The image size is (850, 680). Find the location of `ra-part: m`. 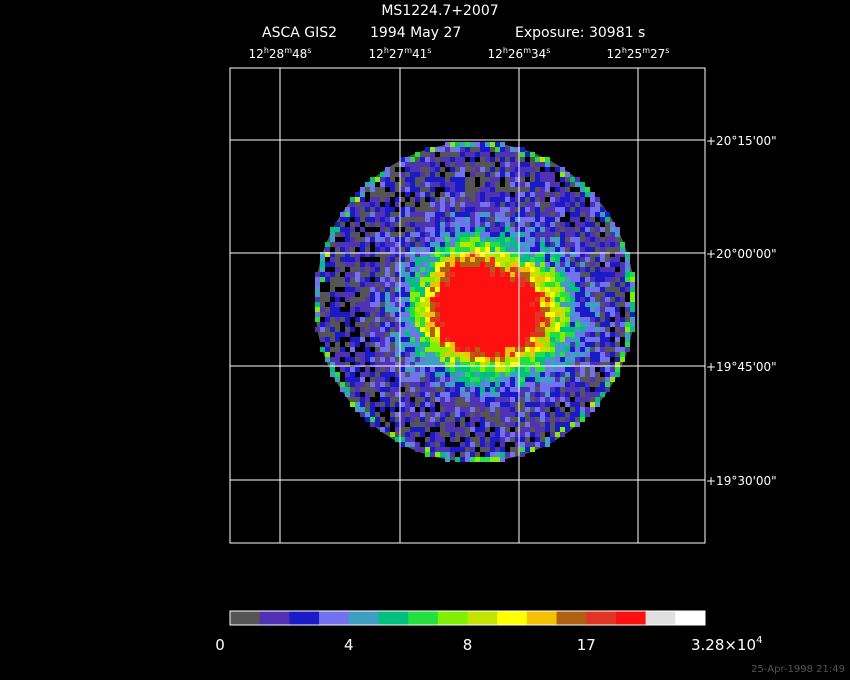

ra-part: m is located at coordinates (527, 50).